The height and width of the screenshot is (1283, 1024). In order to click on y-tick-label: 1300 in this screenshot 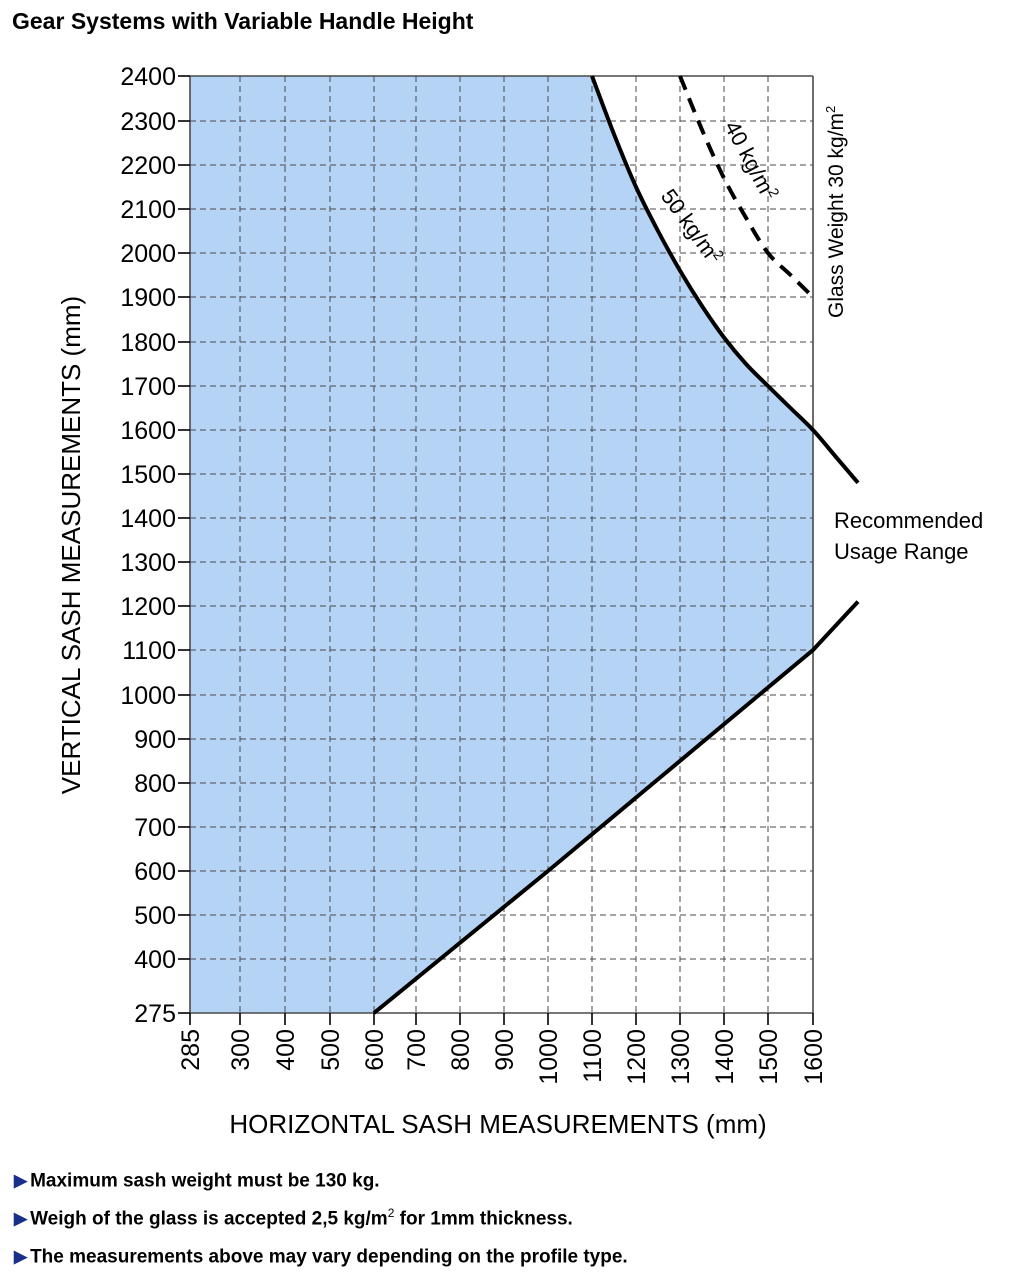, I will do `click(148, 563)`.